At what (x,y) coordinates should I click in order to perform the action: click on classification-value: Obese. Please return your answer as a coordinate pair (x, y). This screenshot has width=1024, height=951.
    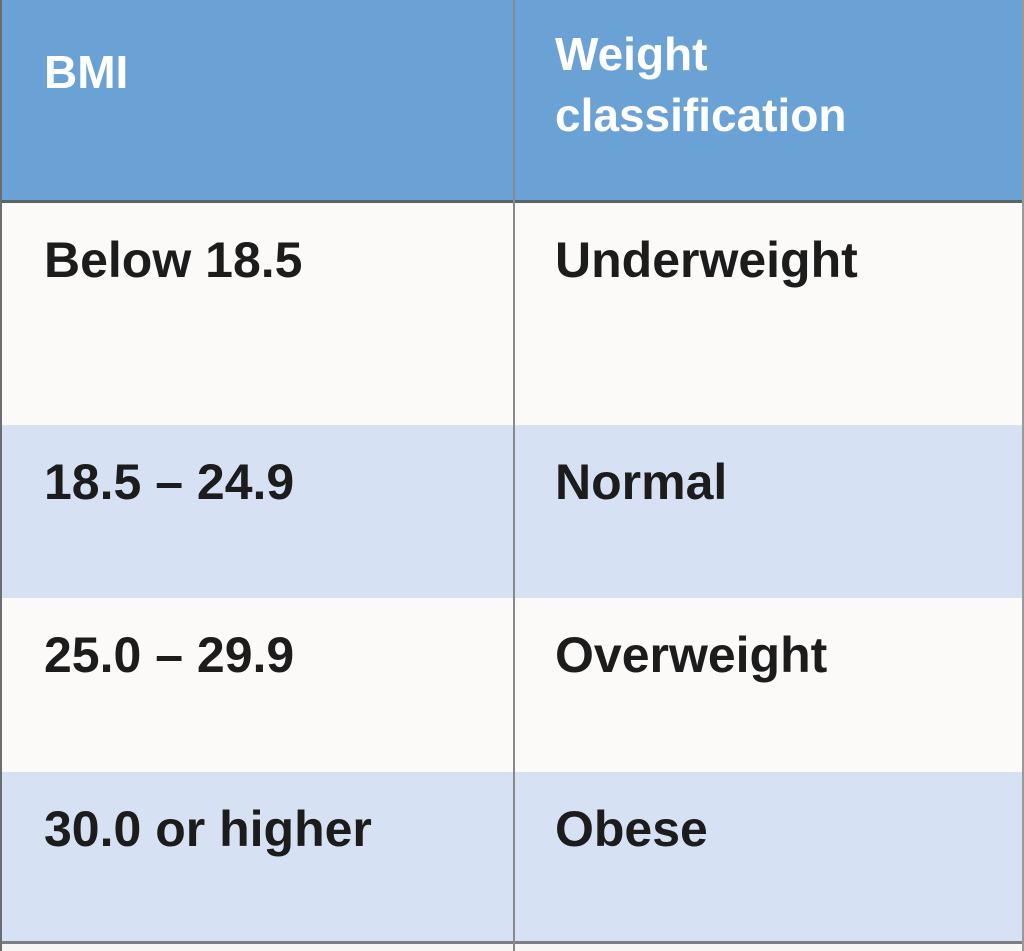
    Looking at the image, I should click on (631, 829).